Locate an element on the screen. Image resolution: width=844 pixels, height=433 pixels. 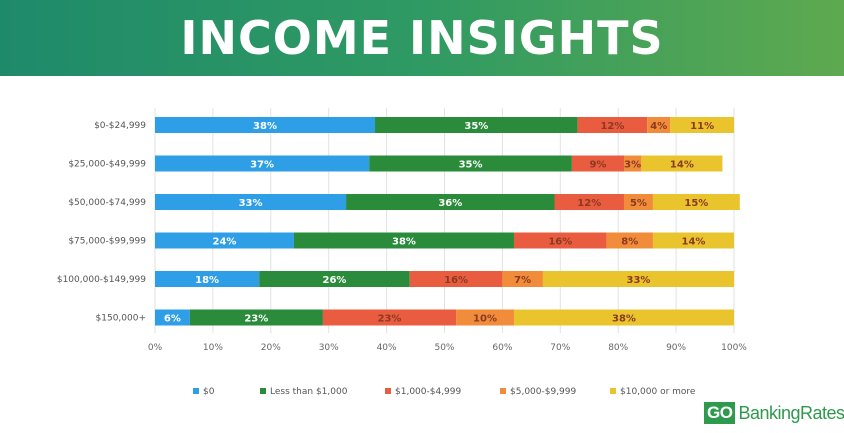
legend-label: $5,000-$9,999 is located at coordinates (543, 392).